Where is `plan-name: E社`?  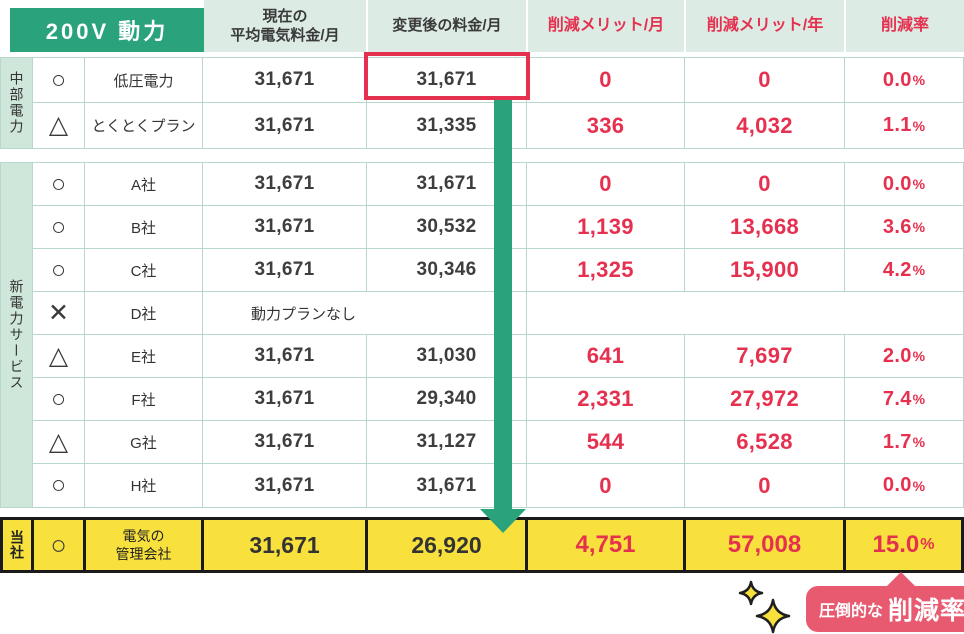 plan-name: E社 is located at coordinates (143, 357).